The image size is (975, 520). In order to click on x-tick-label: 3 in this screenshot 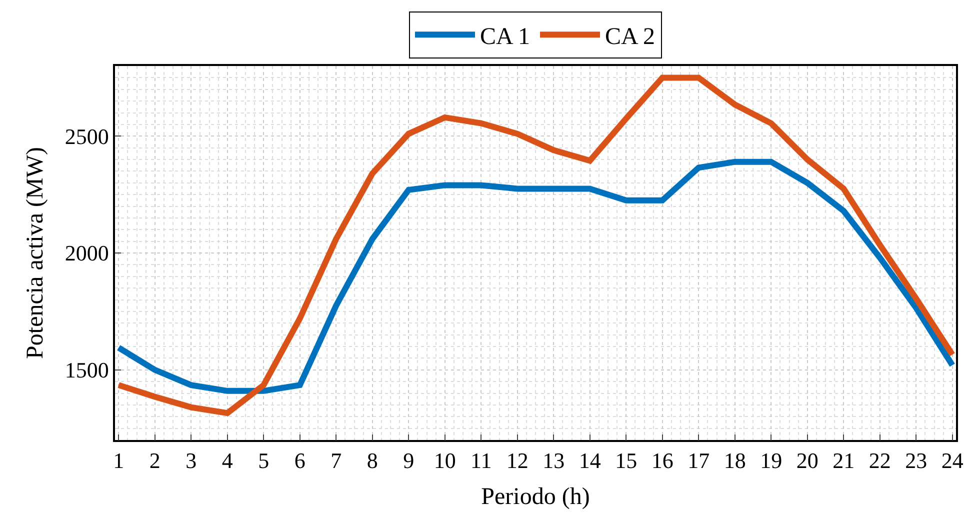, I will do `click(191, 461)`.